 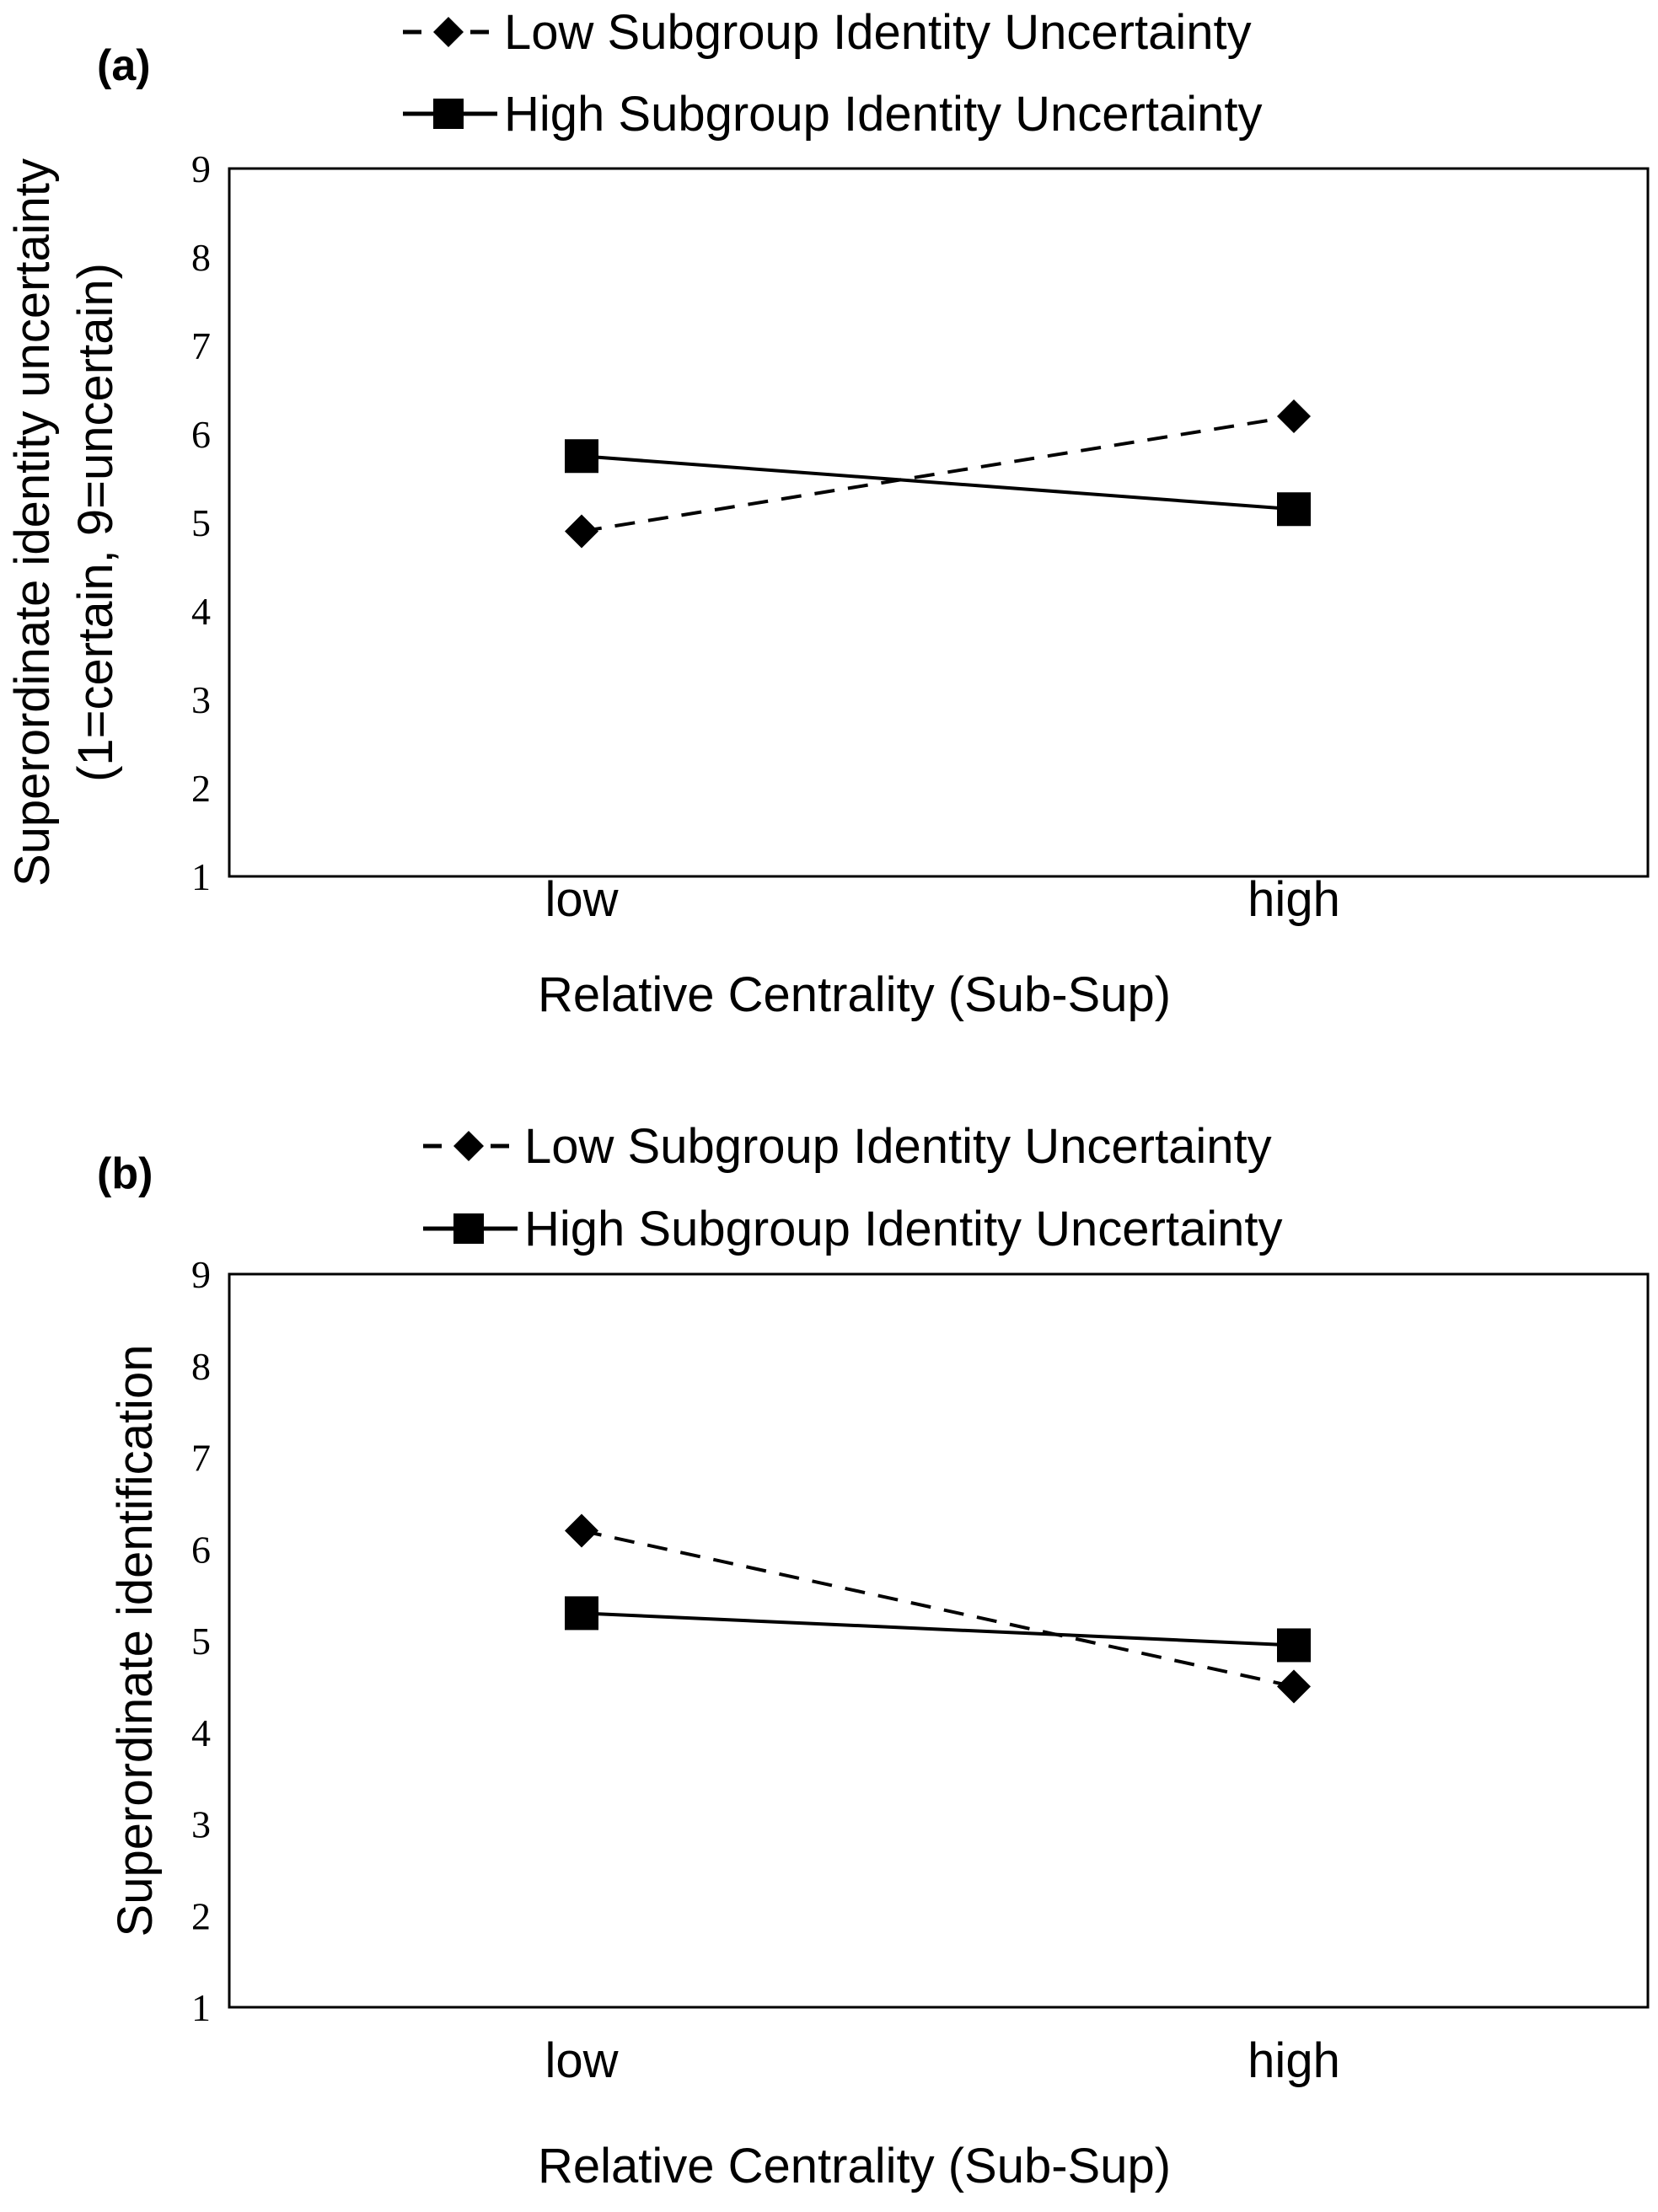 I want to click on y-axis-title-line: (1=certain, 9=uncertain), so click(x=95, y=522).